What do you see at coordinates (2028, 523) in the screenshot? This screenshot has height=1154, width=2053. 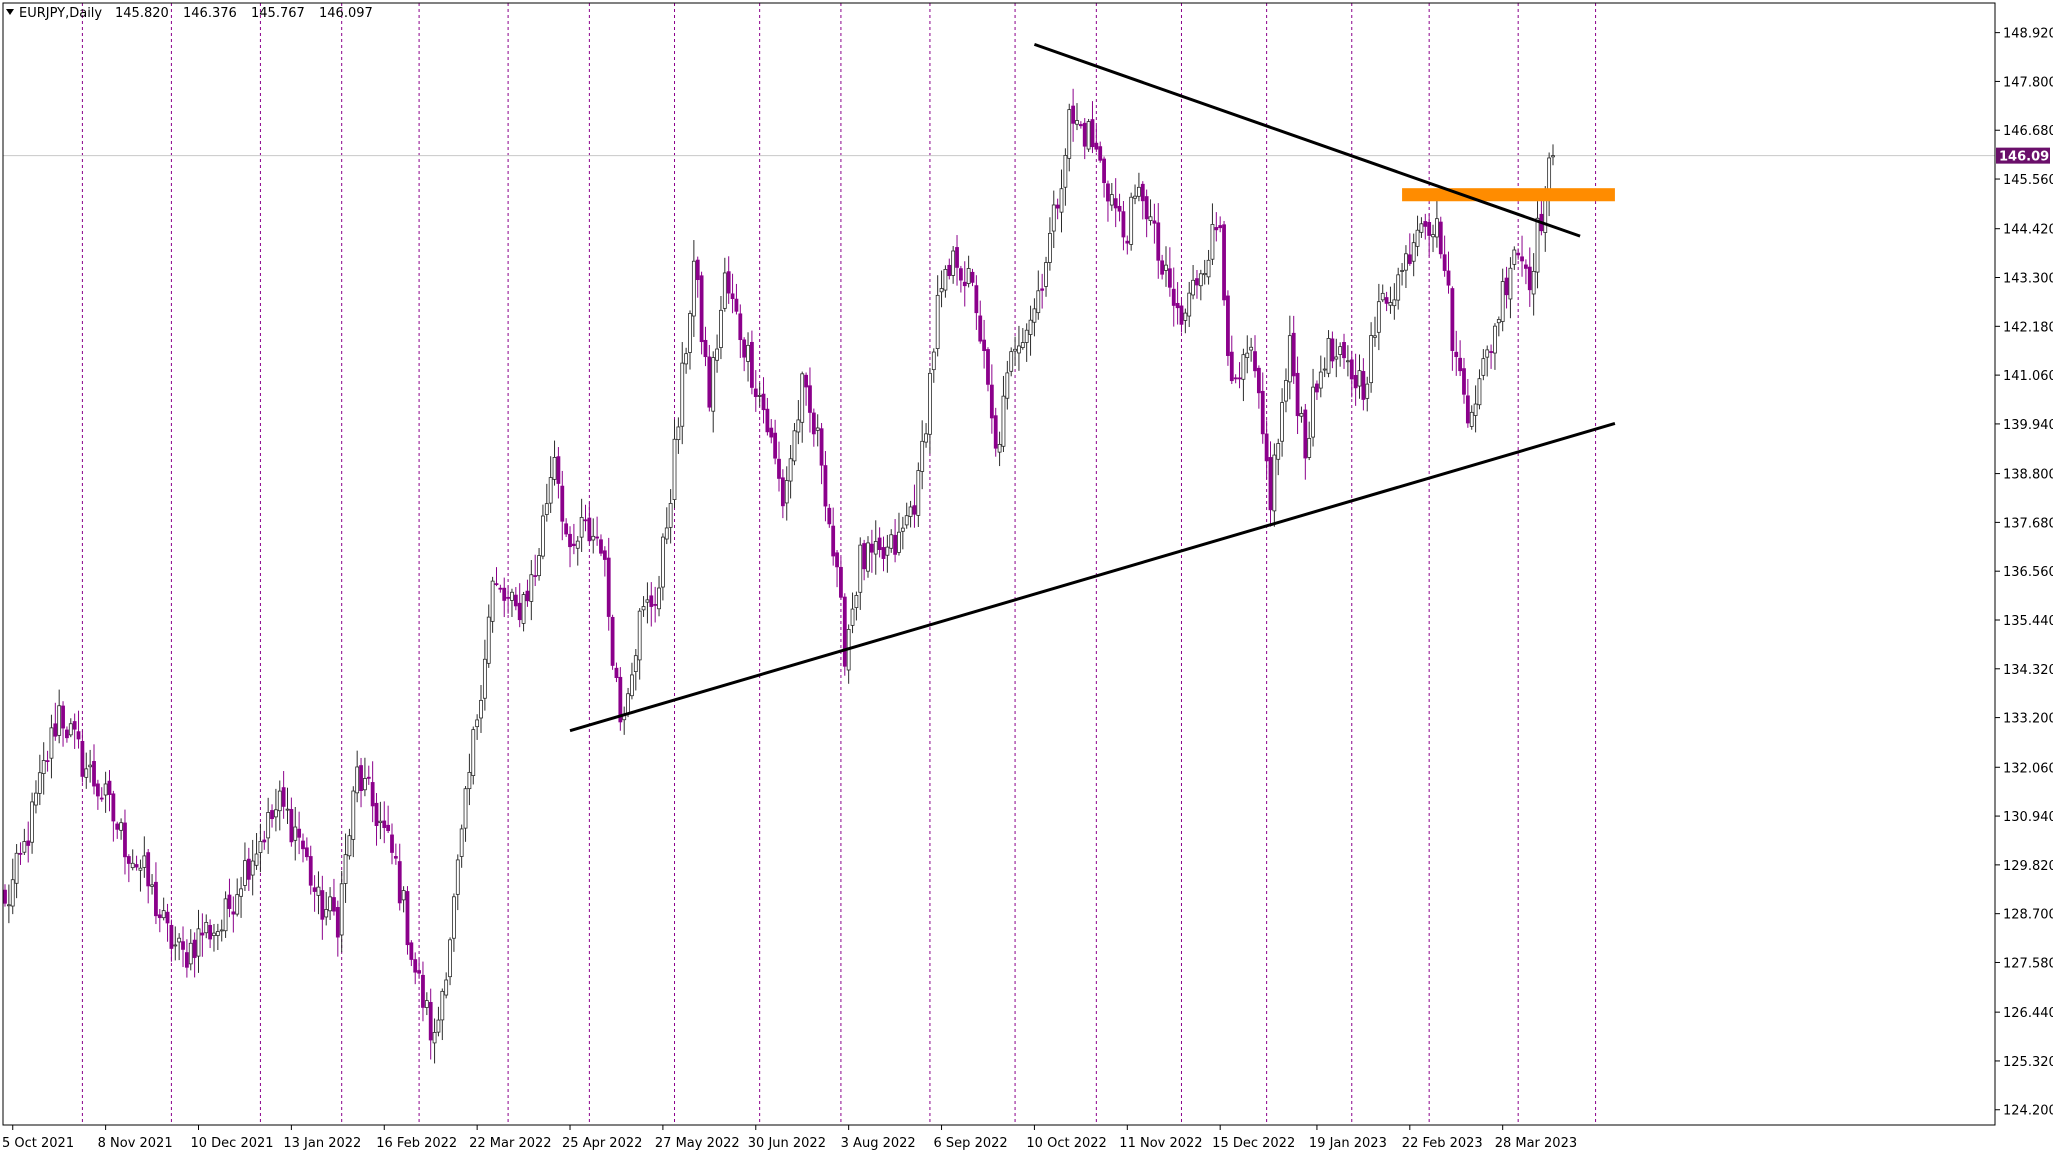 I see `price-tick-label: 137.680` at bounding box center [2028, 523].